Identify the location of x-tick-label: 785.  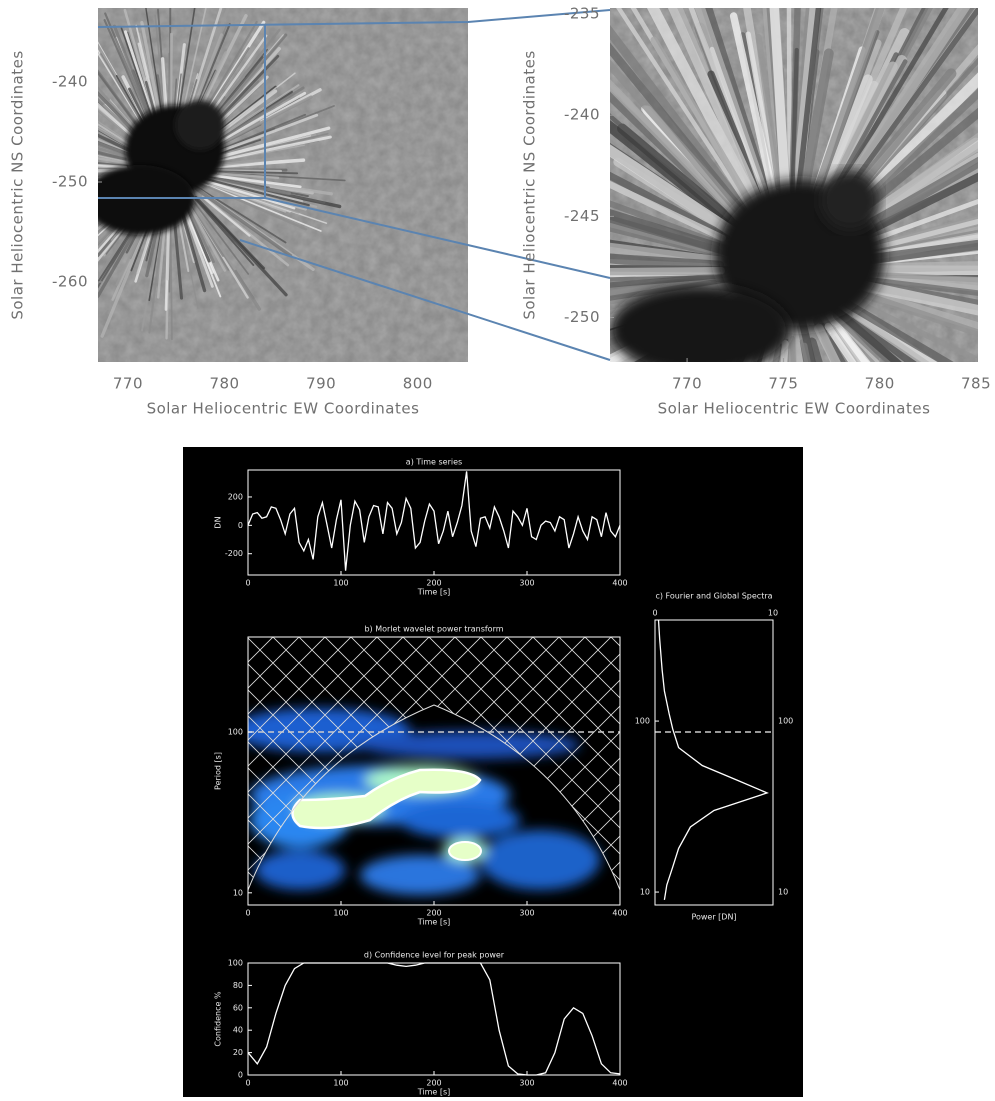
(976, 384).